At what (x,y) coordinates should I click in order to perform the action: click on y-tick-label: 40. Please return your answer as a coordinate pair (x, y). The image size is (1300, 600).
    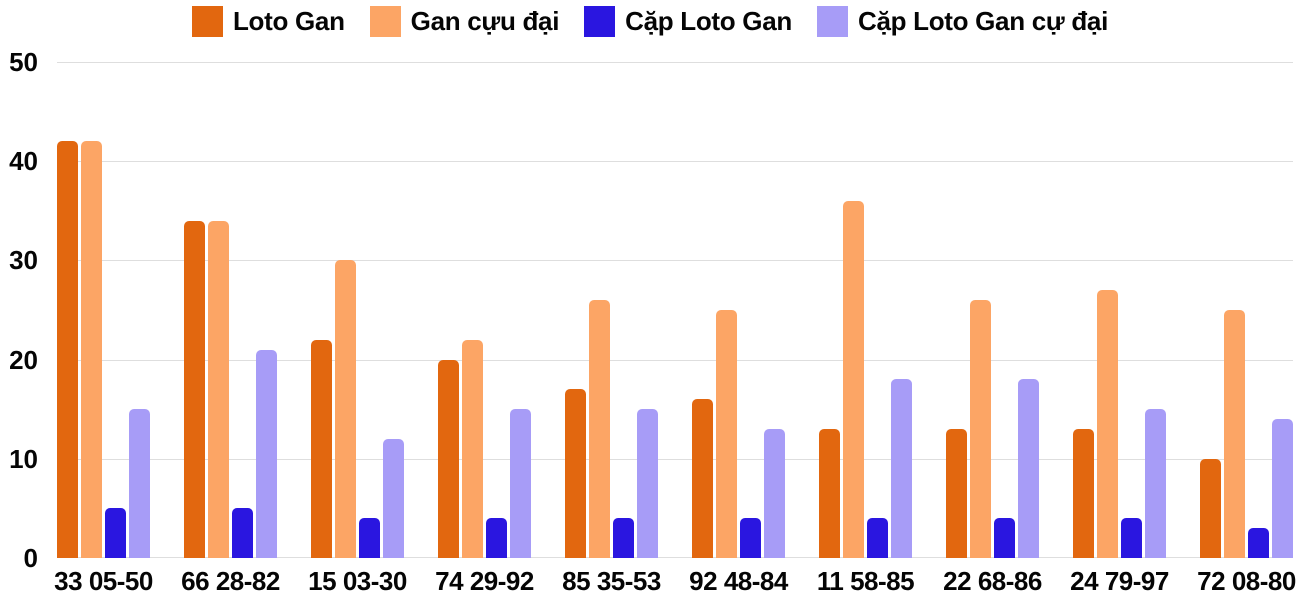
    Looking at the image, I should click on (23, 161).